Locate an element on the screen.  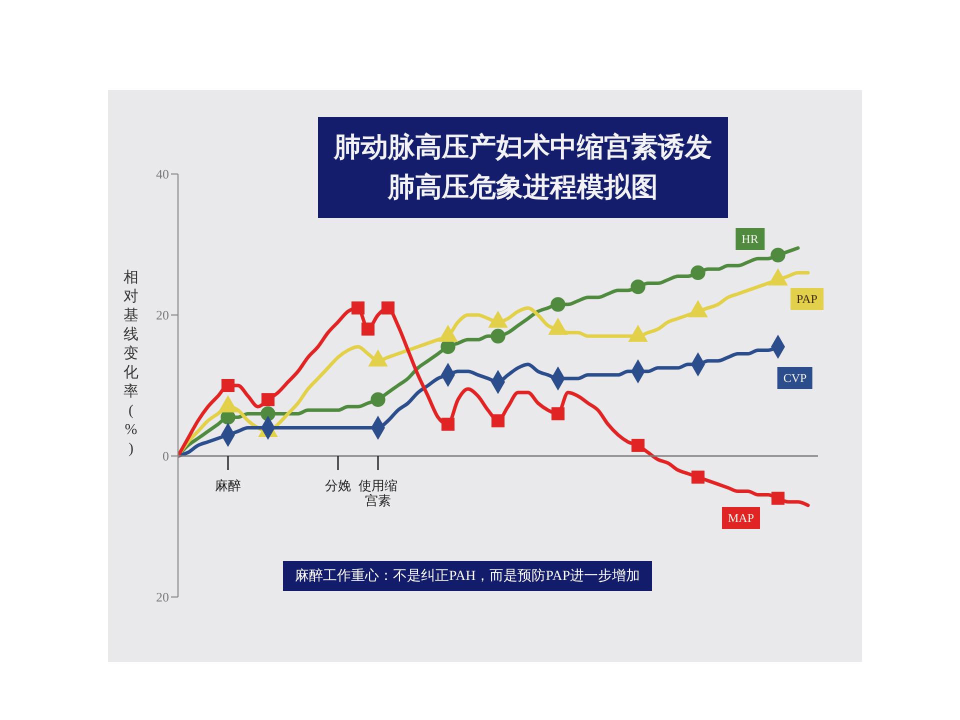
y-tick-label: 40 is located at coordinates (162, 174).